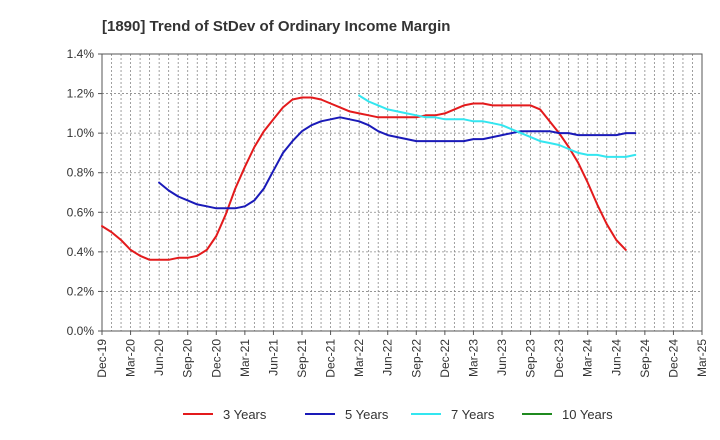 This screenshot has height=440, width=720. I want to click on legend-label: 7 Years, so click(473, 414).